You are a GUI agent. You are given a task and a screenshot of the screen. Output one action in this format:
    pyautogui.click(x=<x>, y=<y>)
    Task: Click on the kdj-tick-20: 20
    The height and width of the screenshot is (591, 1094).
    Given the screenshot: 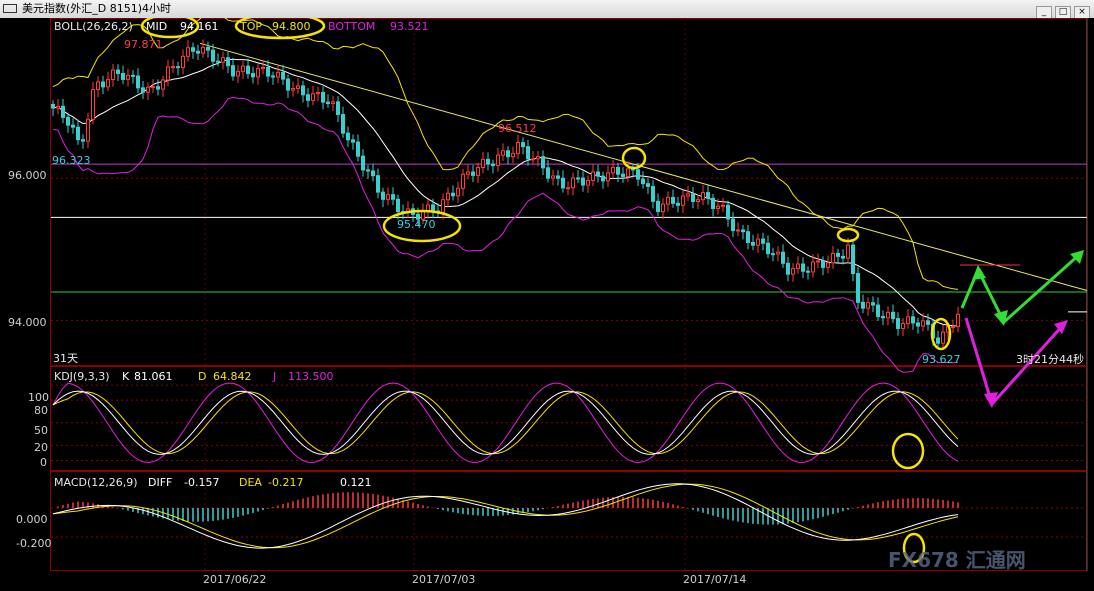 What is the action you would take?
    pyautogui.click(x=41, y=447)
    